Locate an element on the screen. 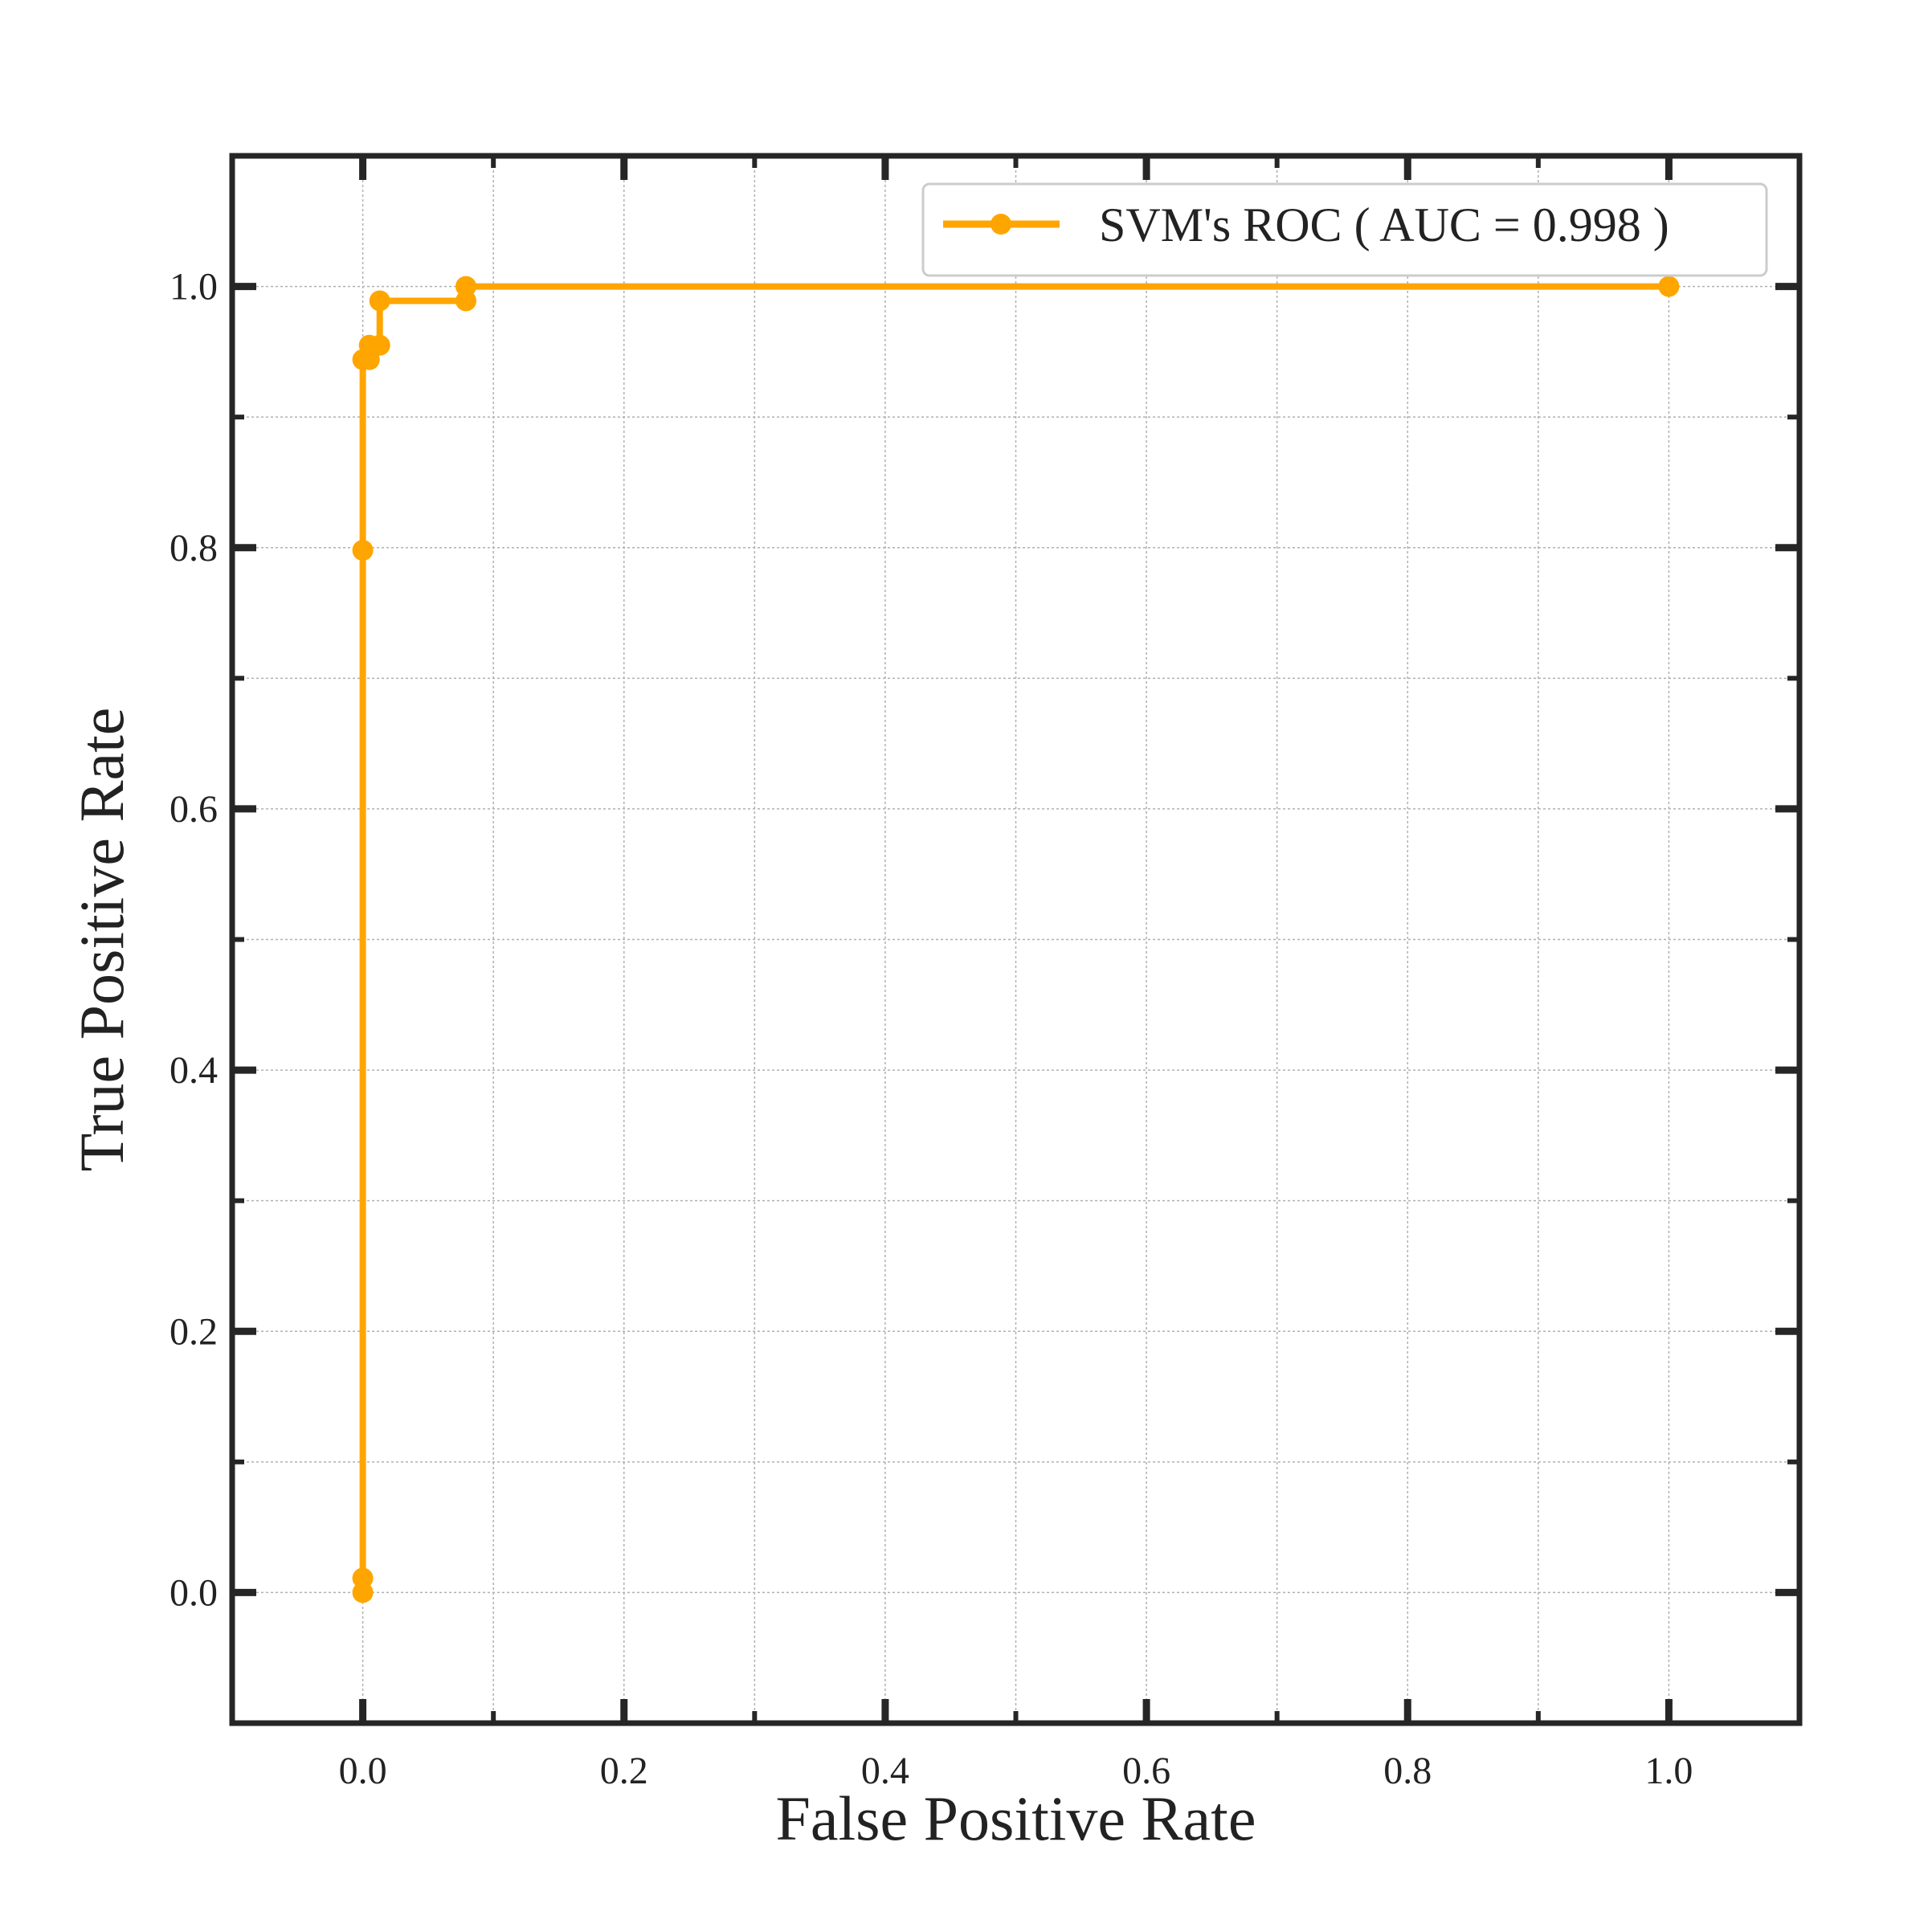 This screenshot has width=1928, height=1932. y-axis-label: True Positive Rate is located at coordinates (102, 940).